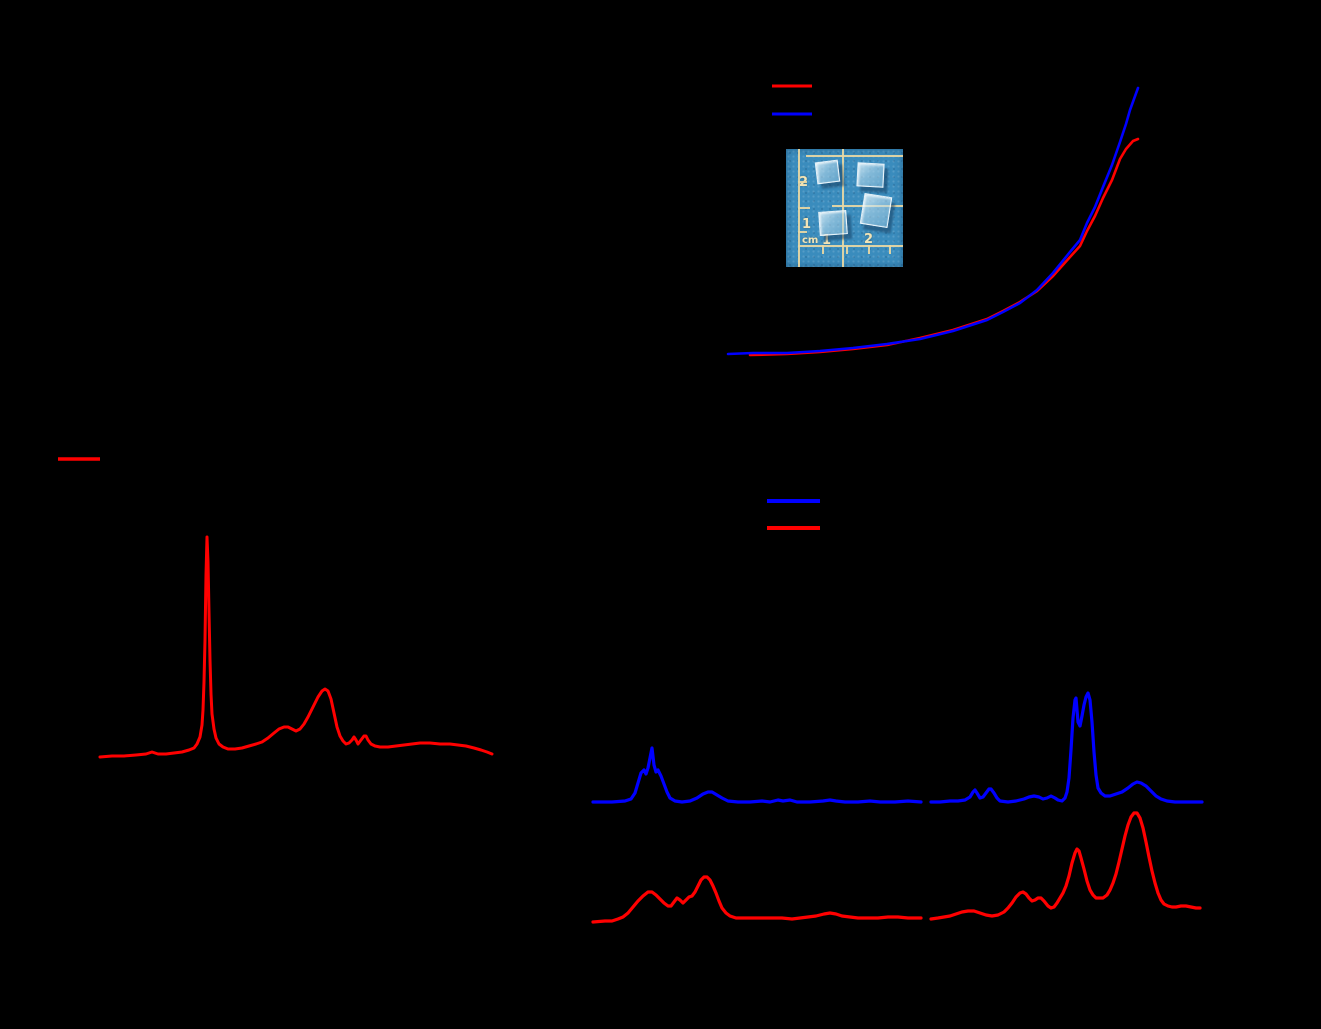 This screenshot has height=1029, width=1321. I want to click on ruler-label-bottom-2: 2, so click(869, 239).